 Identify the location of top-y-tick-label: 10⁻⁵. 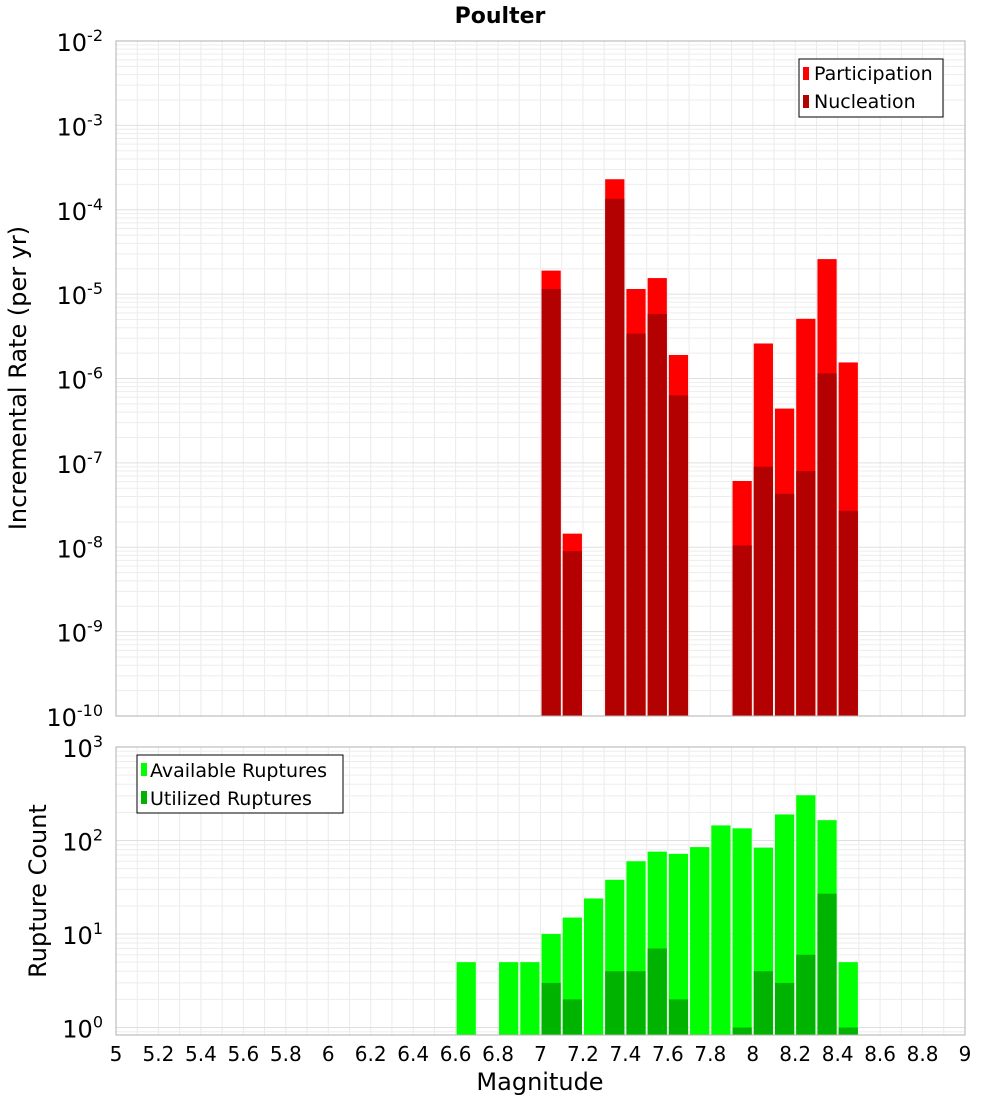
(80, 294).